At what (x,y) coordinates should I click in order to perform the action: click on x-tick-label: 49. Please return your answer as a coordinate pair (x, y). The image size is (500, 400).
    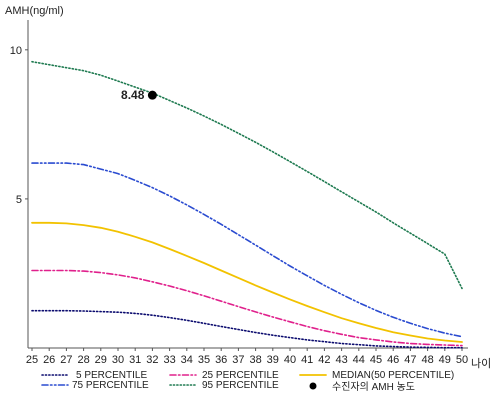
    Looking at the image, I should click on (445, 360).